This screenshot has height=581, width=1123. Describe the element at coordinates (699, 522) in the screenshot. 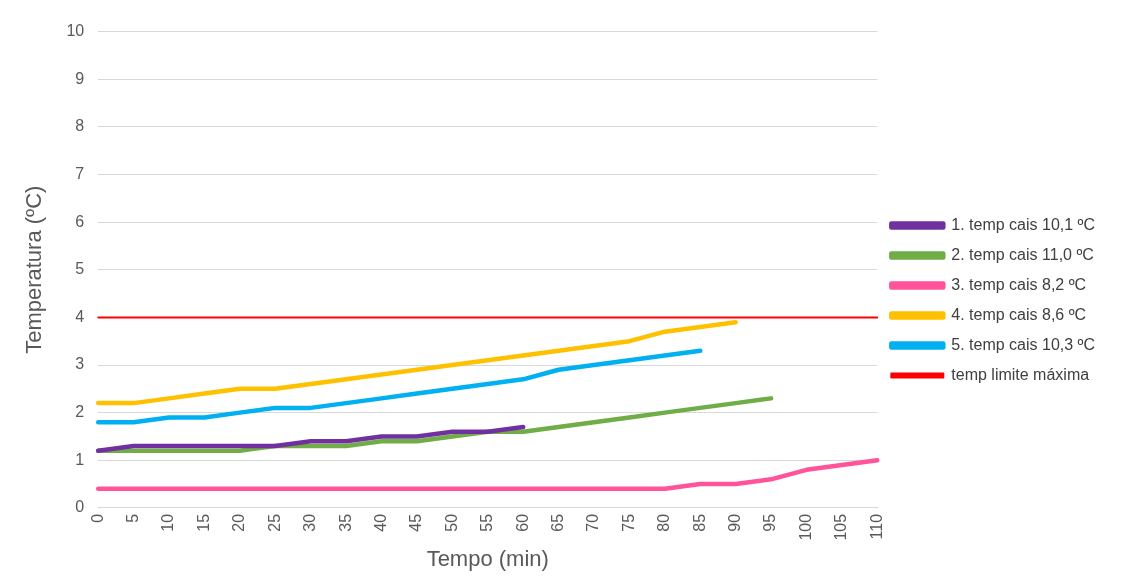

I see `x-tick-label: 85` at that location.